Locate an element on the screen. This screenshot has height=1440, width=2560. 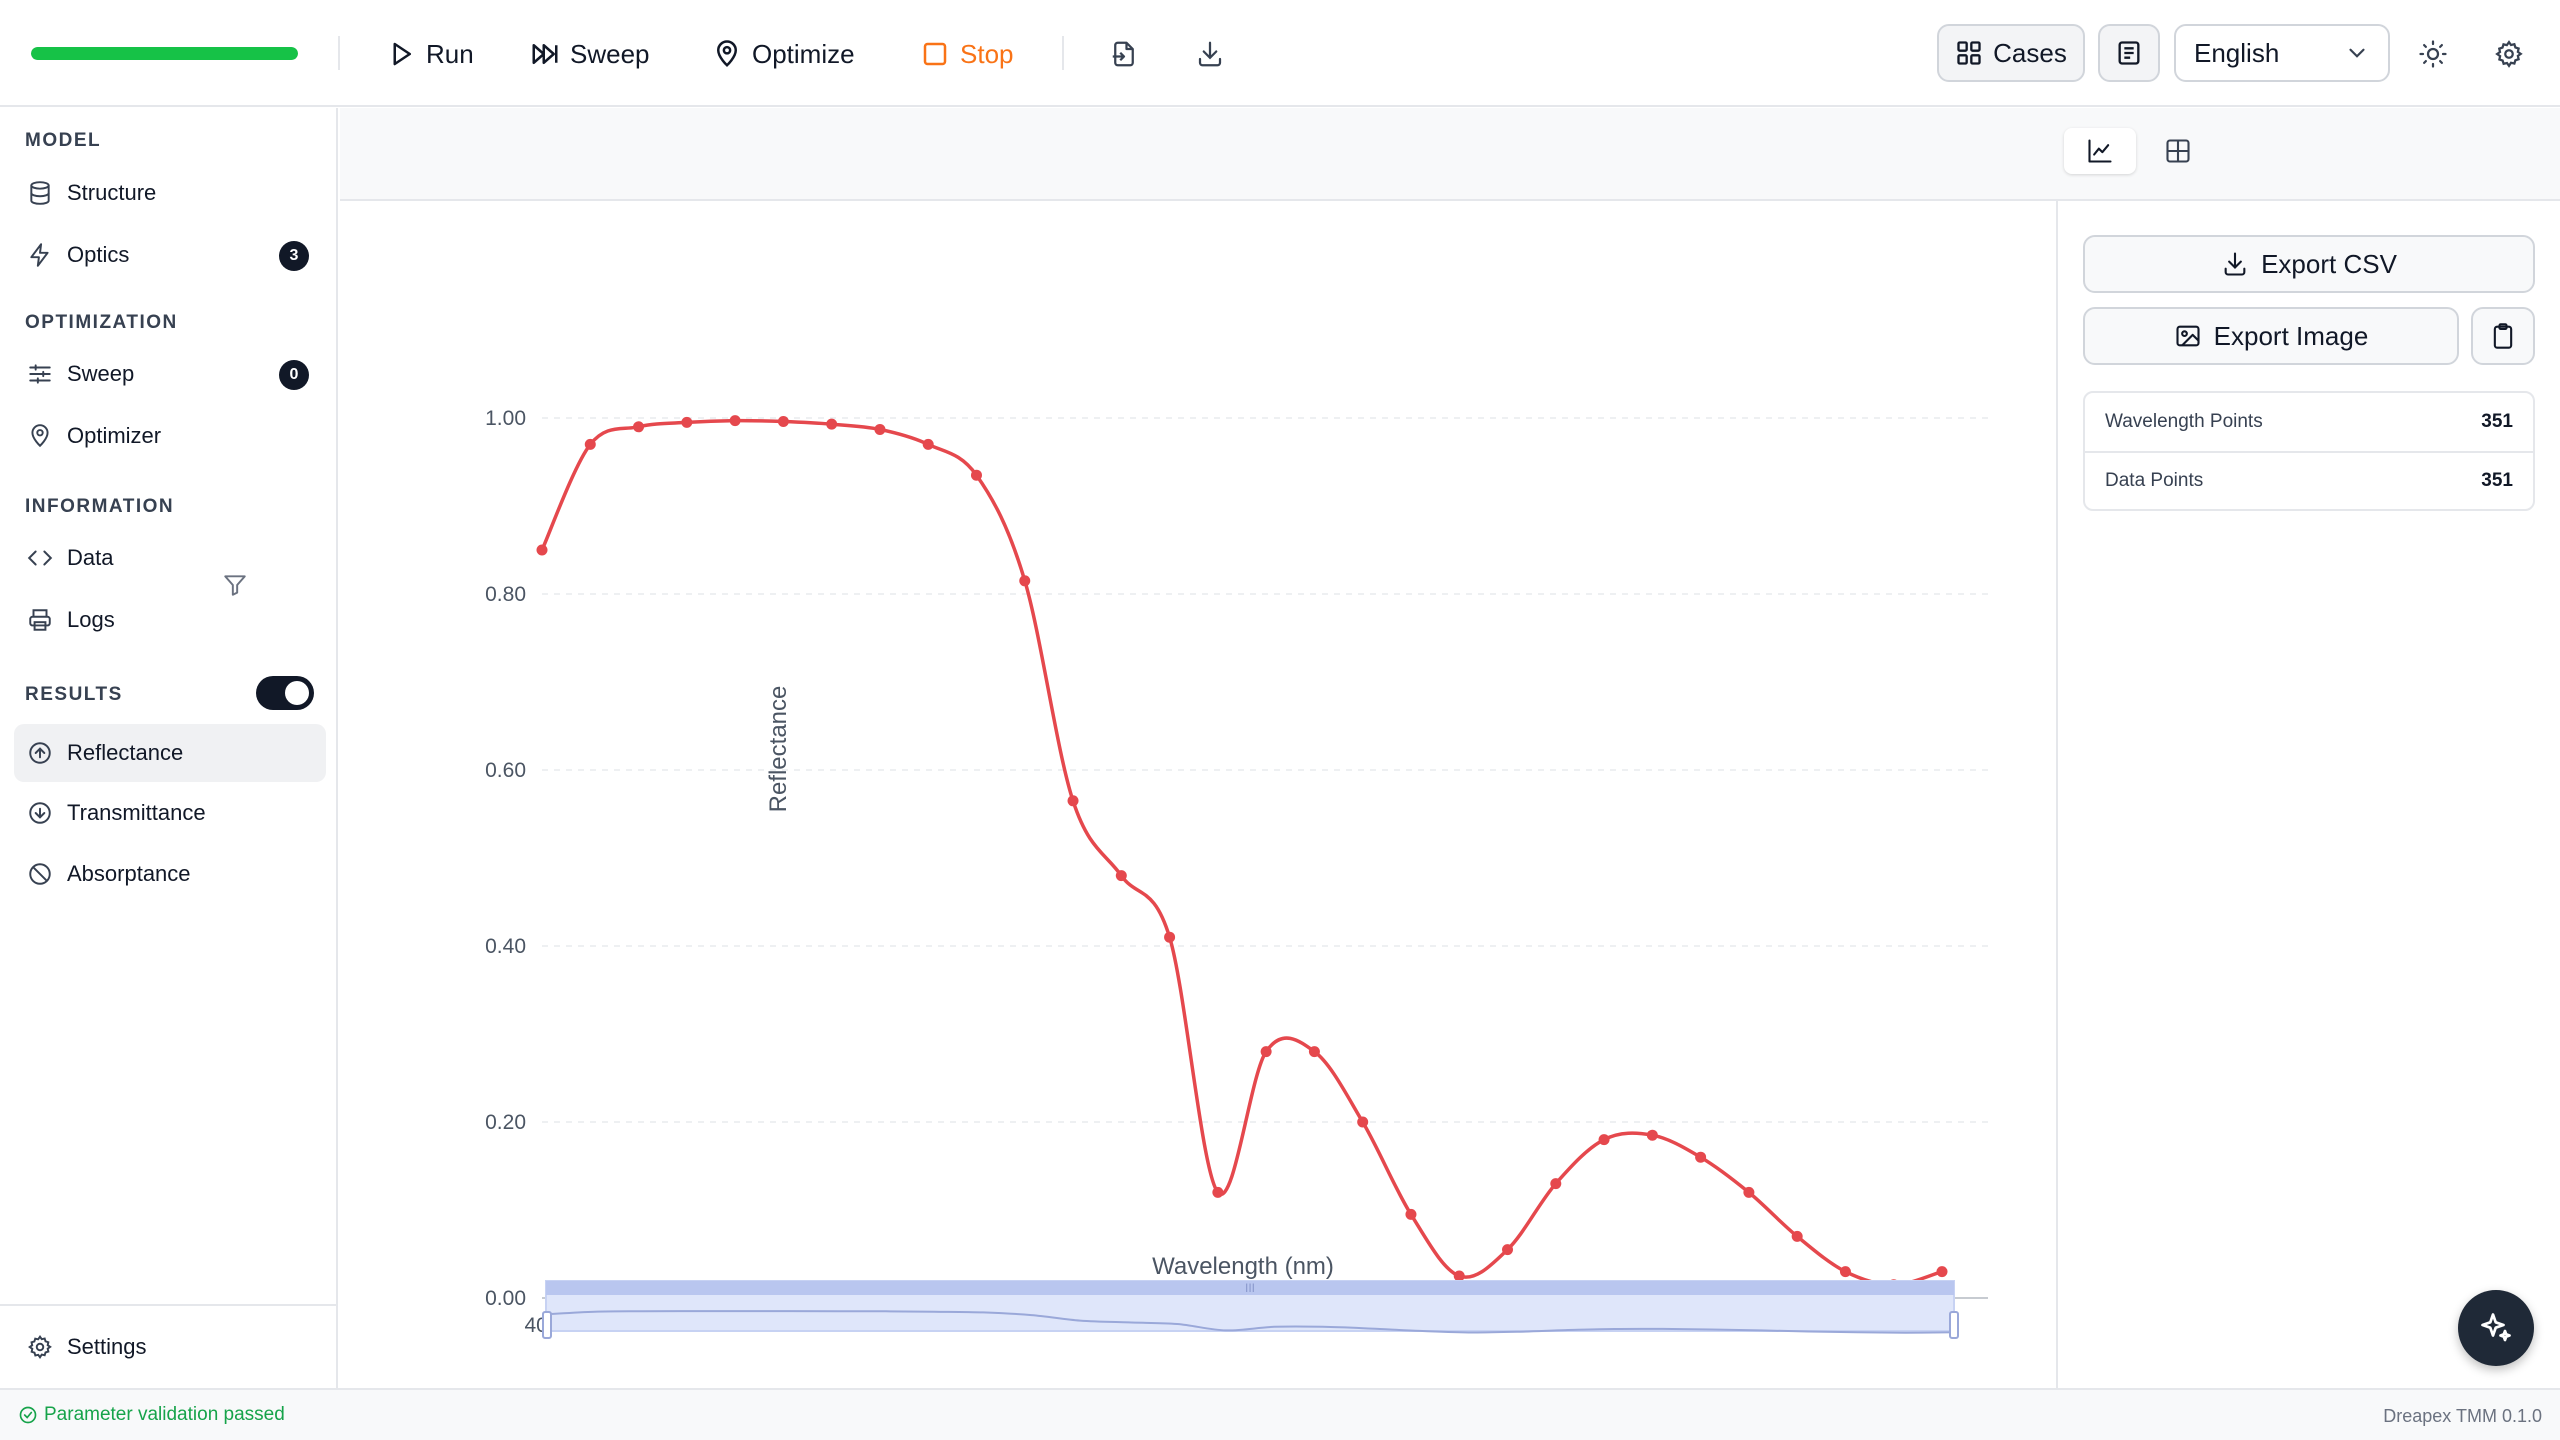
export-csv-button: Export CSV is located at coordinates (2309, 264).